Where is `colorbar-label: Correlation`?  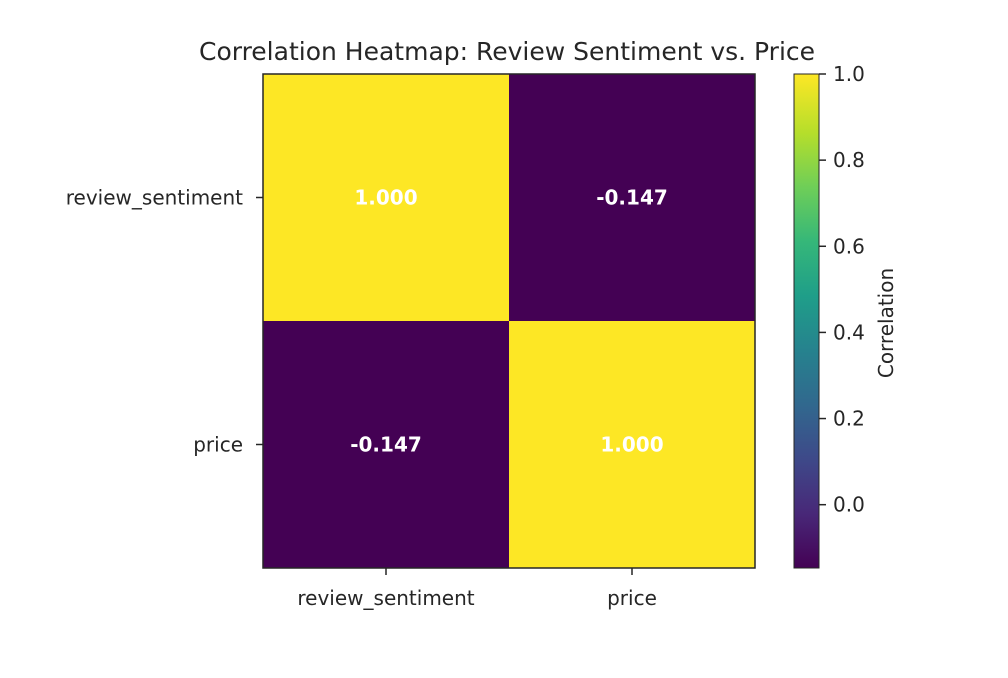
colorbar-label: Correlation is located at coordinates (886, 323).